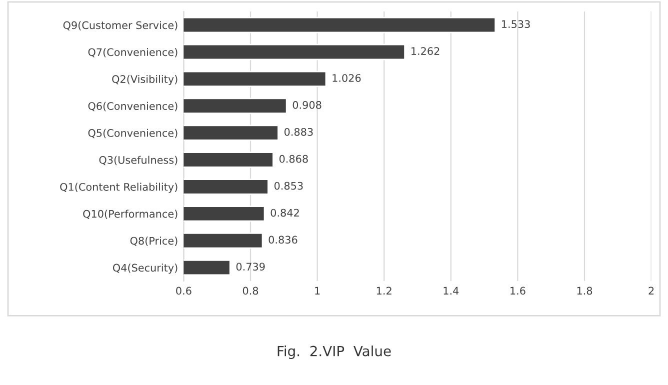 The height and width of the screenshot is (385, 668). What do you see at coordinates (120, 25) in the screenshot?
I see `y-tick-label: Q9(Customer Service)` at bounding box center [120, 25].